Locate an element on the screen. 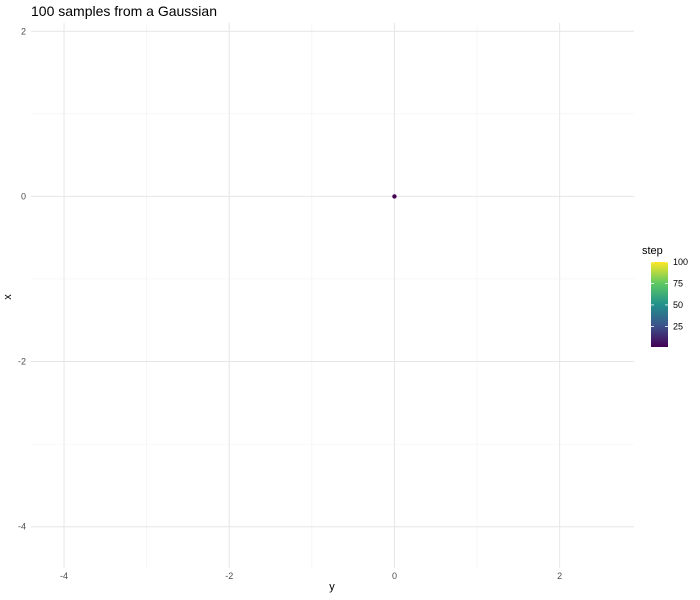 This screenshot has width=700, height=600. chart-title: 100 samples from a Gaussian is located at coordinates (124, 11).